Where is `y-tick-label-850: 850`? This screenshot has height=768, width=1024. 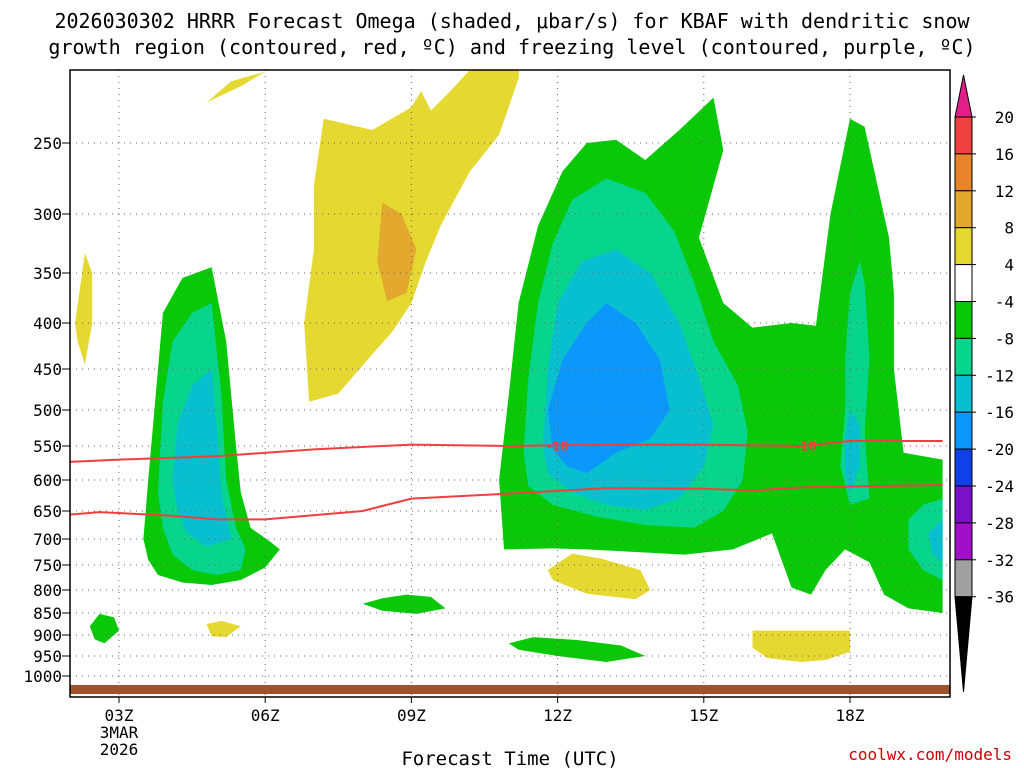
y-tick-label-850: 850 is located at coordinates (47, 613).